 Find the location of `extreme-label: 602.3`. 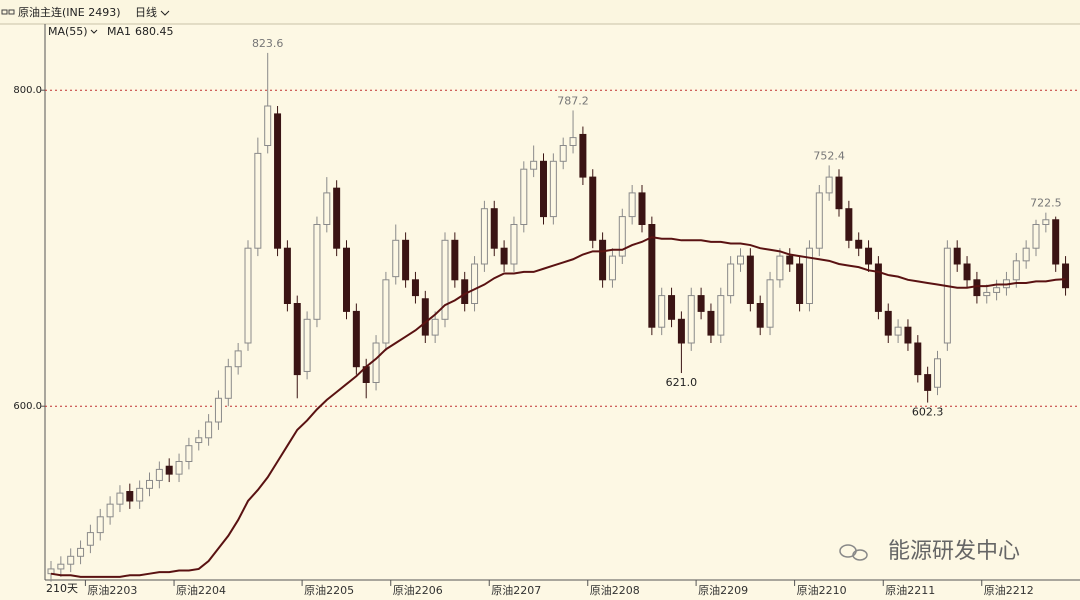

extreme-label: 602.3 is located at coordinates (928, 412).